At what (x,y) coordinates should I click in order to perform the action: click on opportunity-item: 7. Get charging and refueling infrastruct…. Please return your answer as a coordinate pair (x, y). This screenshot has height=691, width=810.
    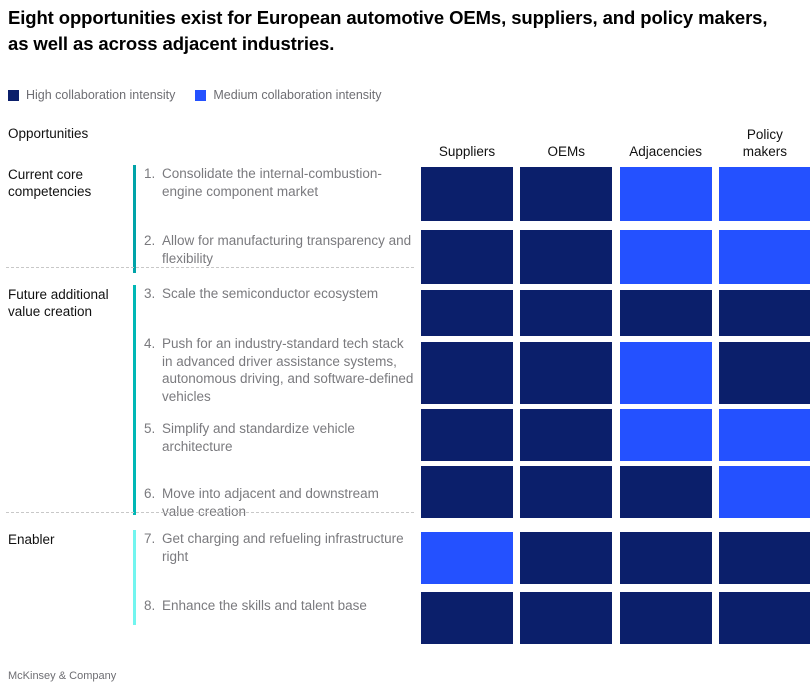
    Looking at the image, I should click on (279, 547).